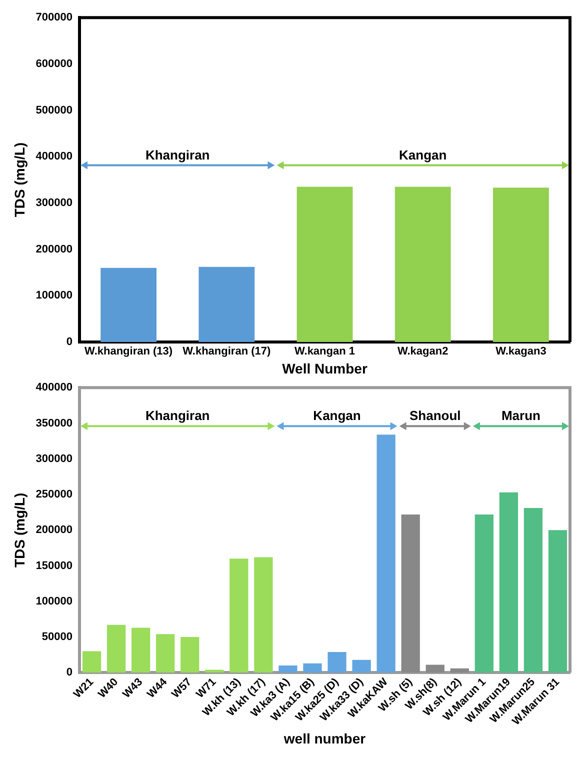  What do you see at coordinates (422, 352) in the screenshot?
I see `x-tick-label: W.kagan2` at bounding box center [422, 352].